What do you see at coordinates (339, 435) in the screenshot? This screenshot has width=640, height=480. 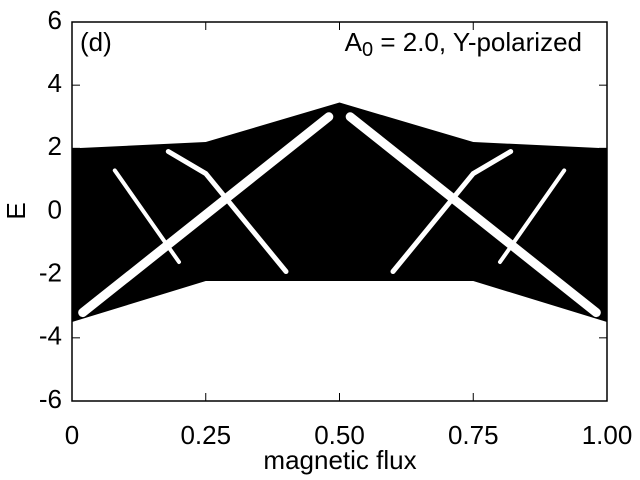 I see `x-tick-label: 0.50` at bounding box center [339, 435].